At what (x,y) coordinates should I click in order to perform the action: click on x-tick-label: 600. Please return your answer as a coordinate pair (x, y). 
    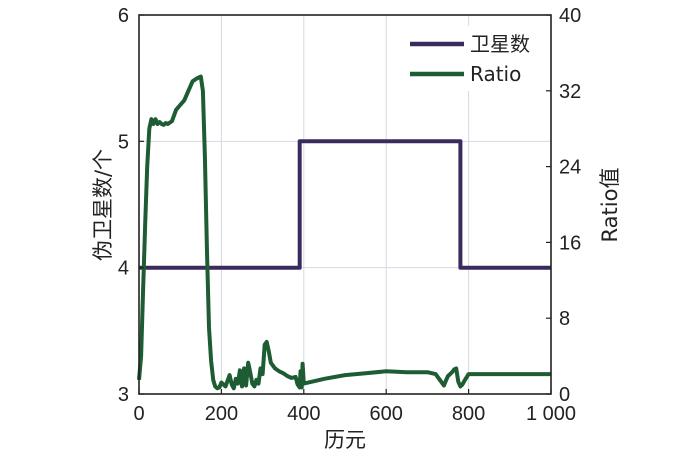
    Looking at the image, I should click on (386, 414).